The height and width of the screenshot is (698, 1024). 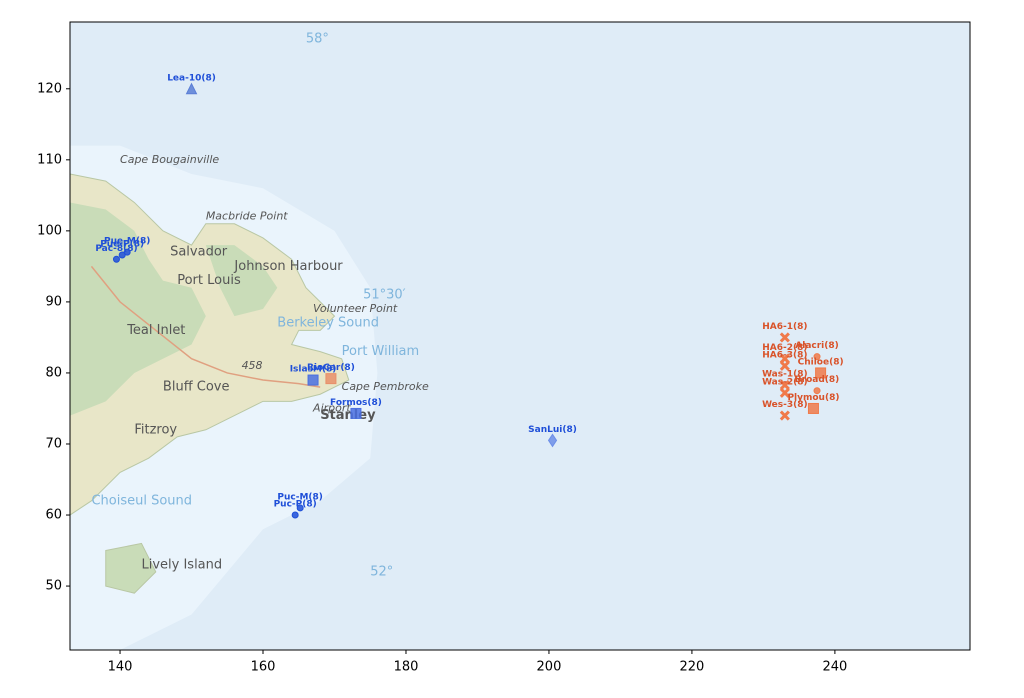 I want to click on map-label: Johnson Harbour, so click(x=288, y=266).